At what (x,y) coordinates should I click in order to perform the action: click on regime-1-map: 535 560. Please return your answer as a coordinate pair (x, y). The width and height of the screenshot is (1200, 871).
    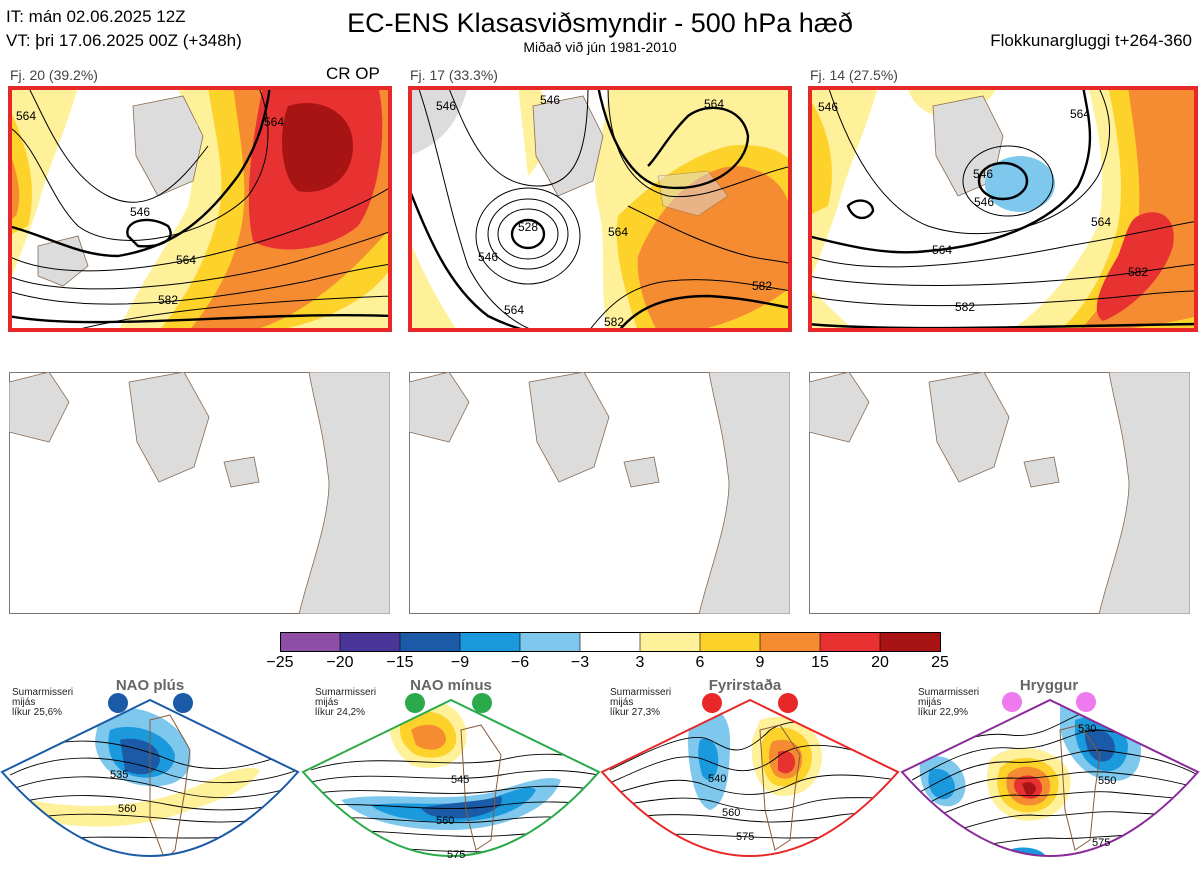
    Looking at the image, I should click on (150, 775).